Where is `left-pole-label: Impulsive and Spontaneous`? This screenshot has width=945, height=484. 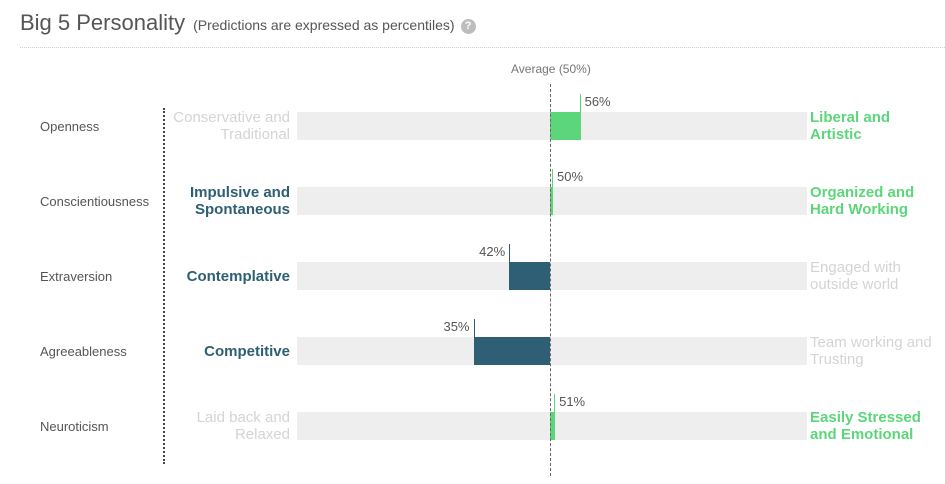
left-pole-label: Impulsive and Spontaneous is located at coordinates (240, 201).